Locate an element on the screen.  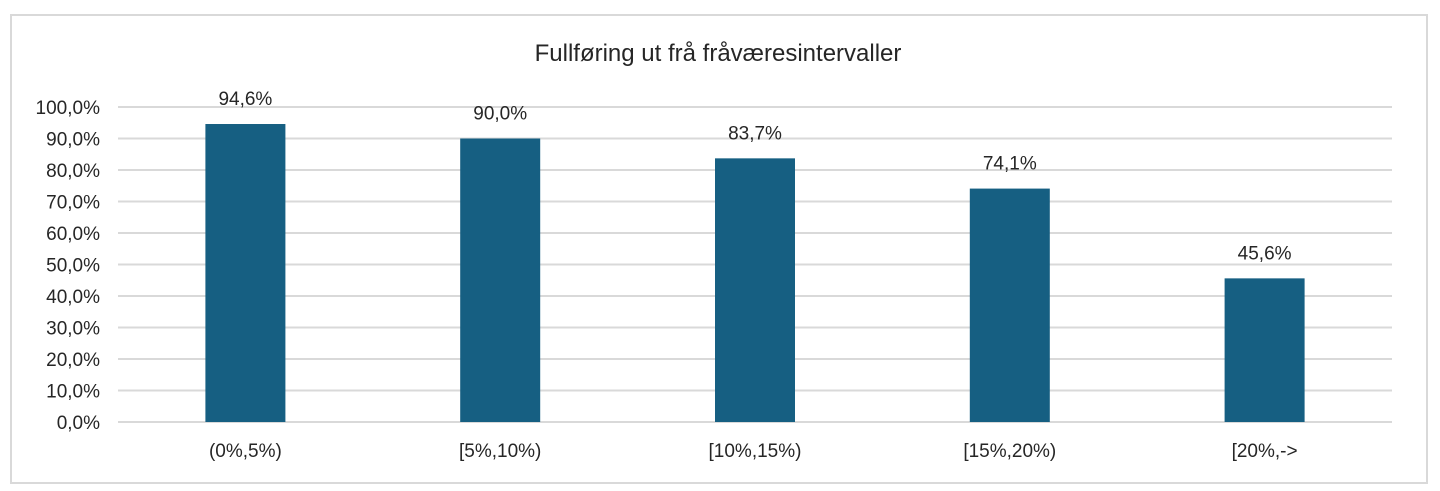
x-axis-ticks: (0%,5%) [5%,10%) [10%,15%) [15%,20%) [20%,-> is located at coordinates (753, 451).